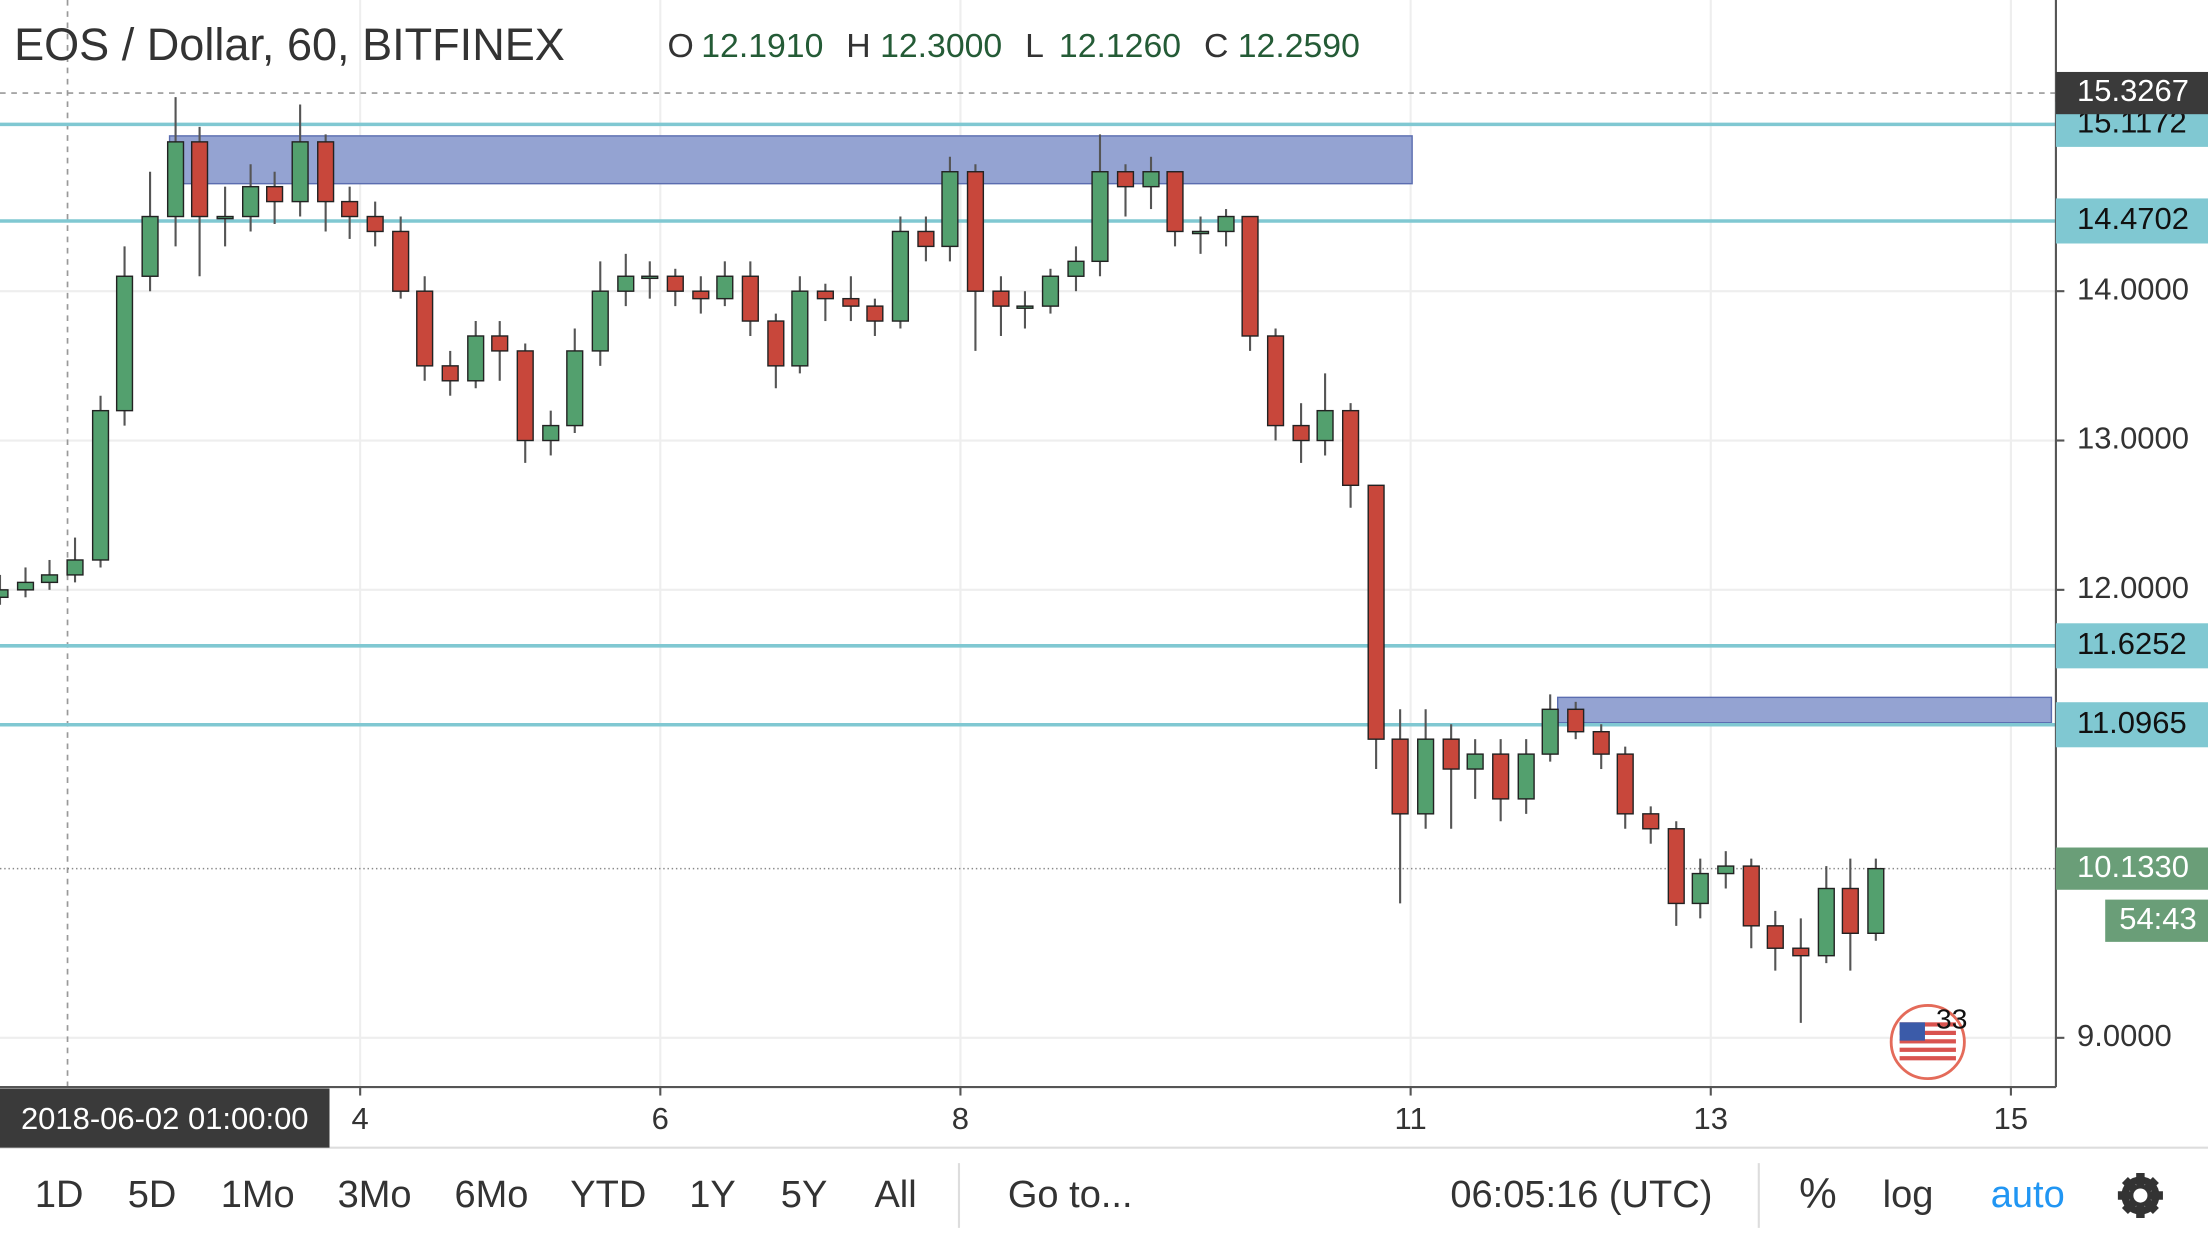  Describe the element at coordinates (2028, 1195) in the screenshot. I see `auto-toggle: auto` at that location.